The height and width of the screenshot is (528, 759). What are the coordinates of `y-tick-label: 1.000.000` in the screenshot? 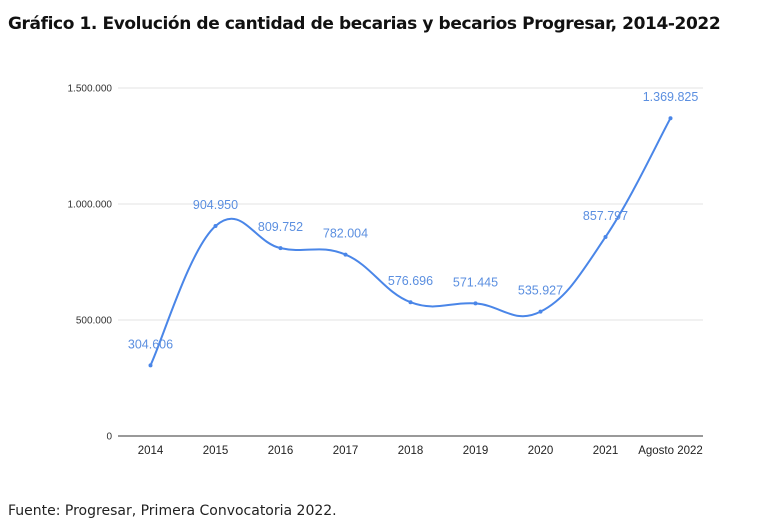 It's located at (90, 205).